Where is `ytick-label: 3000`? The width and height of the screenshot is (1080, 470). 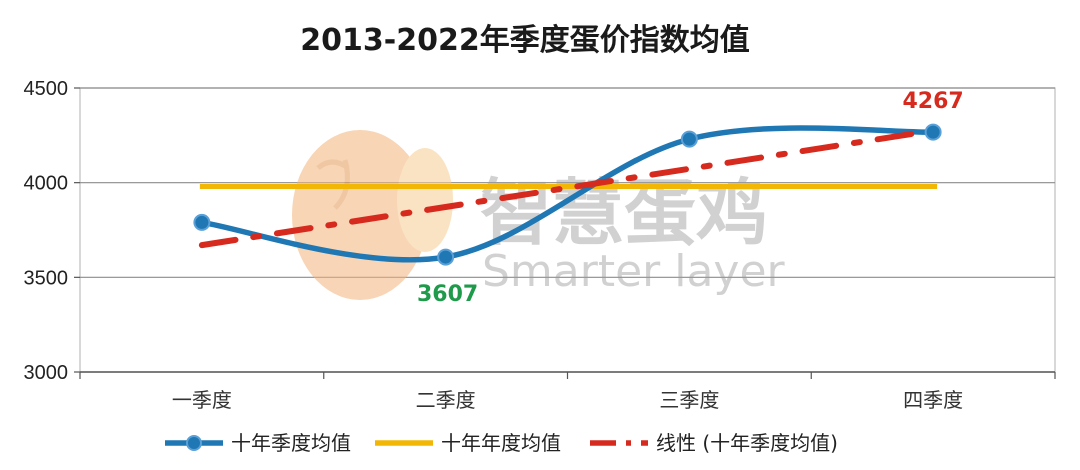
ytick-label: 3000 is located at coordinates (46, 373).